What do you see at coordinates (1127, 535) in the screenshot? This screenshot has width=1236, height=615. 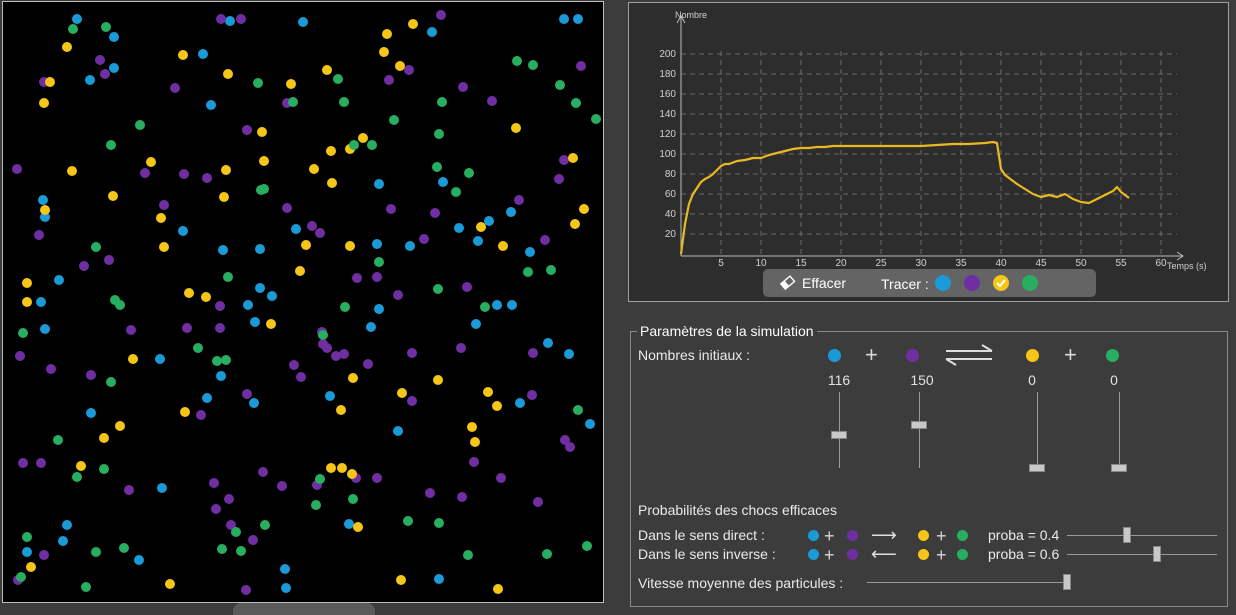 I see `direct-proba-slider` at bounding box center [1127, 535].